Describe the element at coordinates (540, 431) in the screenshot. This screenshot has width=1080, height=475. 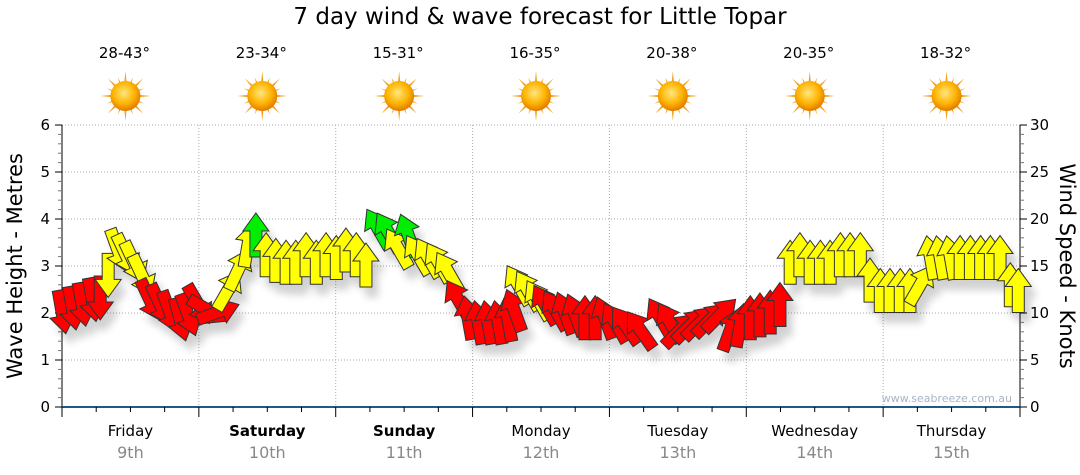
I see `day-label: Monday` at that location.